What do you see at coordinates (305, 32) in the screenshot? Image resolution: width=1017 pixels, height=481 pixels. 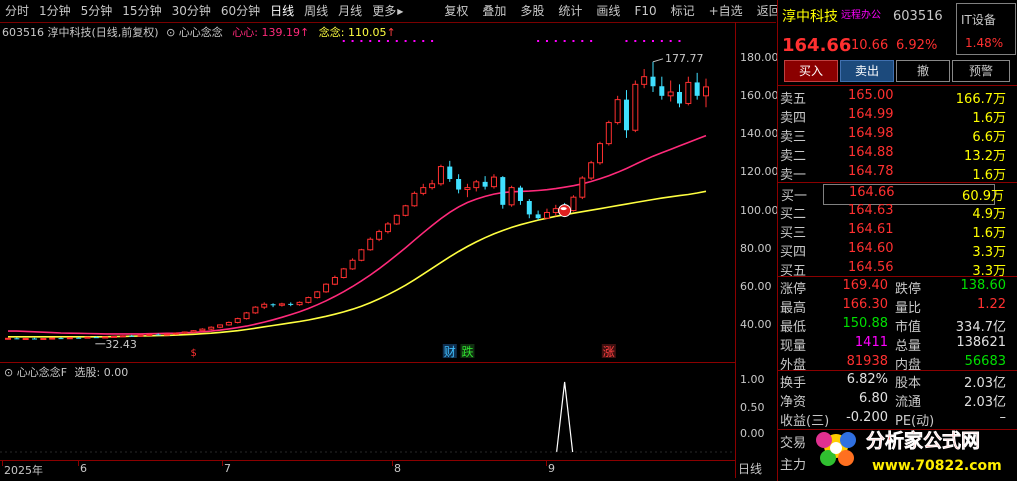 I see `up-arrow-icon: ↑` at bounding box center [305, 32].